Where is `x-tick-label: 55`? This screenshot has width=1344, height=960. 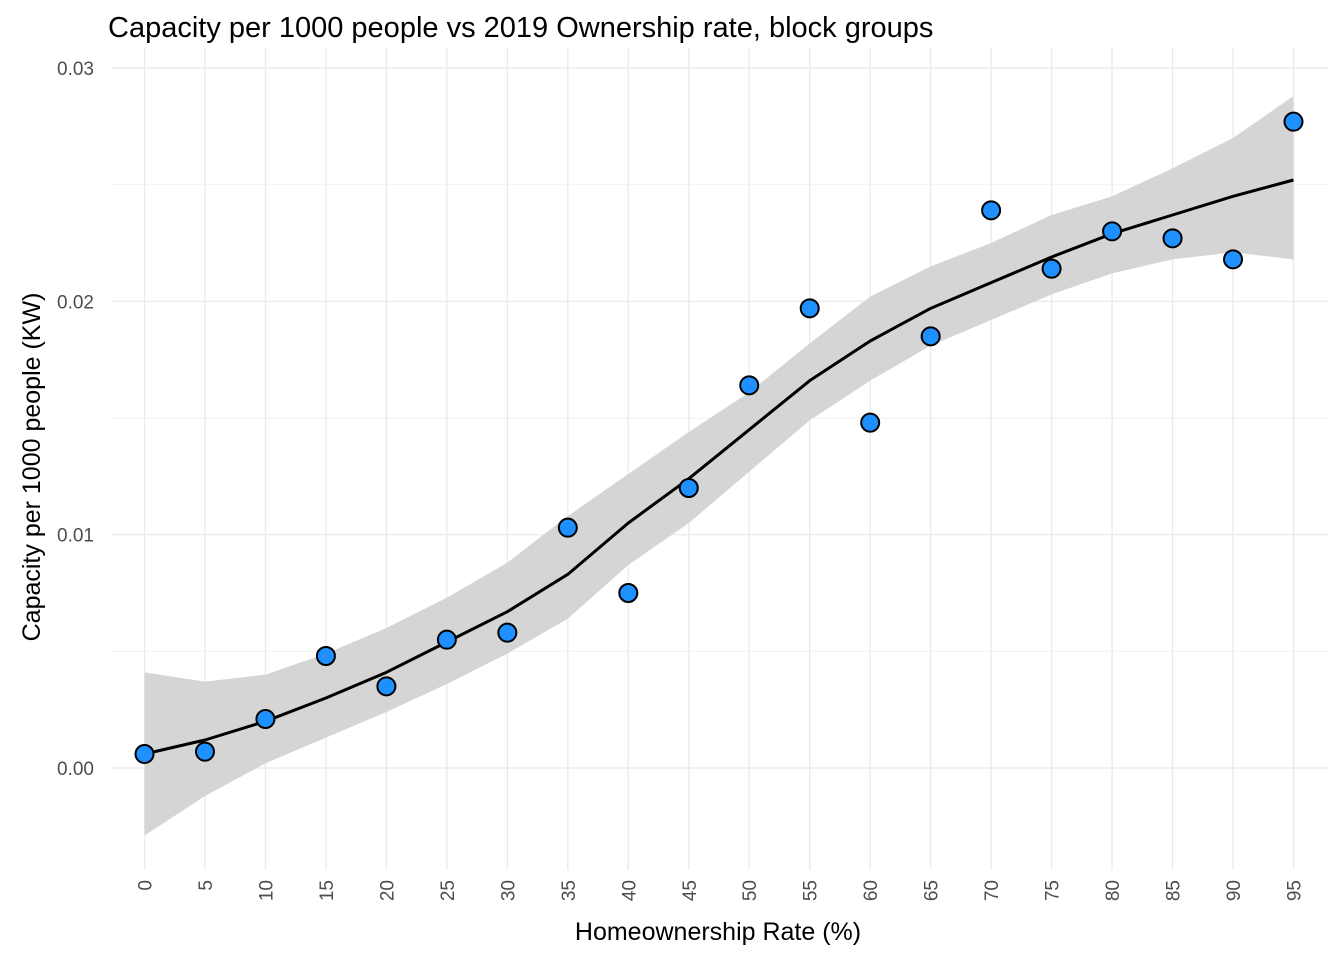 x-tick-label: 55 is located at coordinates (811, 890).